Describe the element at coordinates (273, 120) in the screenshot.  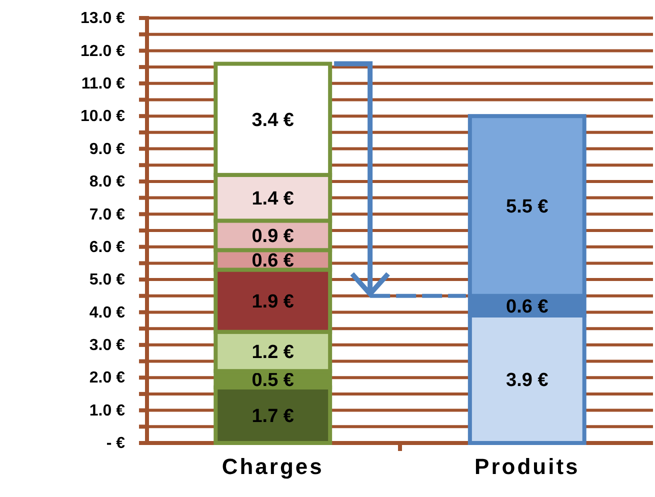
I see `data-label: 3.4 €` at that location.